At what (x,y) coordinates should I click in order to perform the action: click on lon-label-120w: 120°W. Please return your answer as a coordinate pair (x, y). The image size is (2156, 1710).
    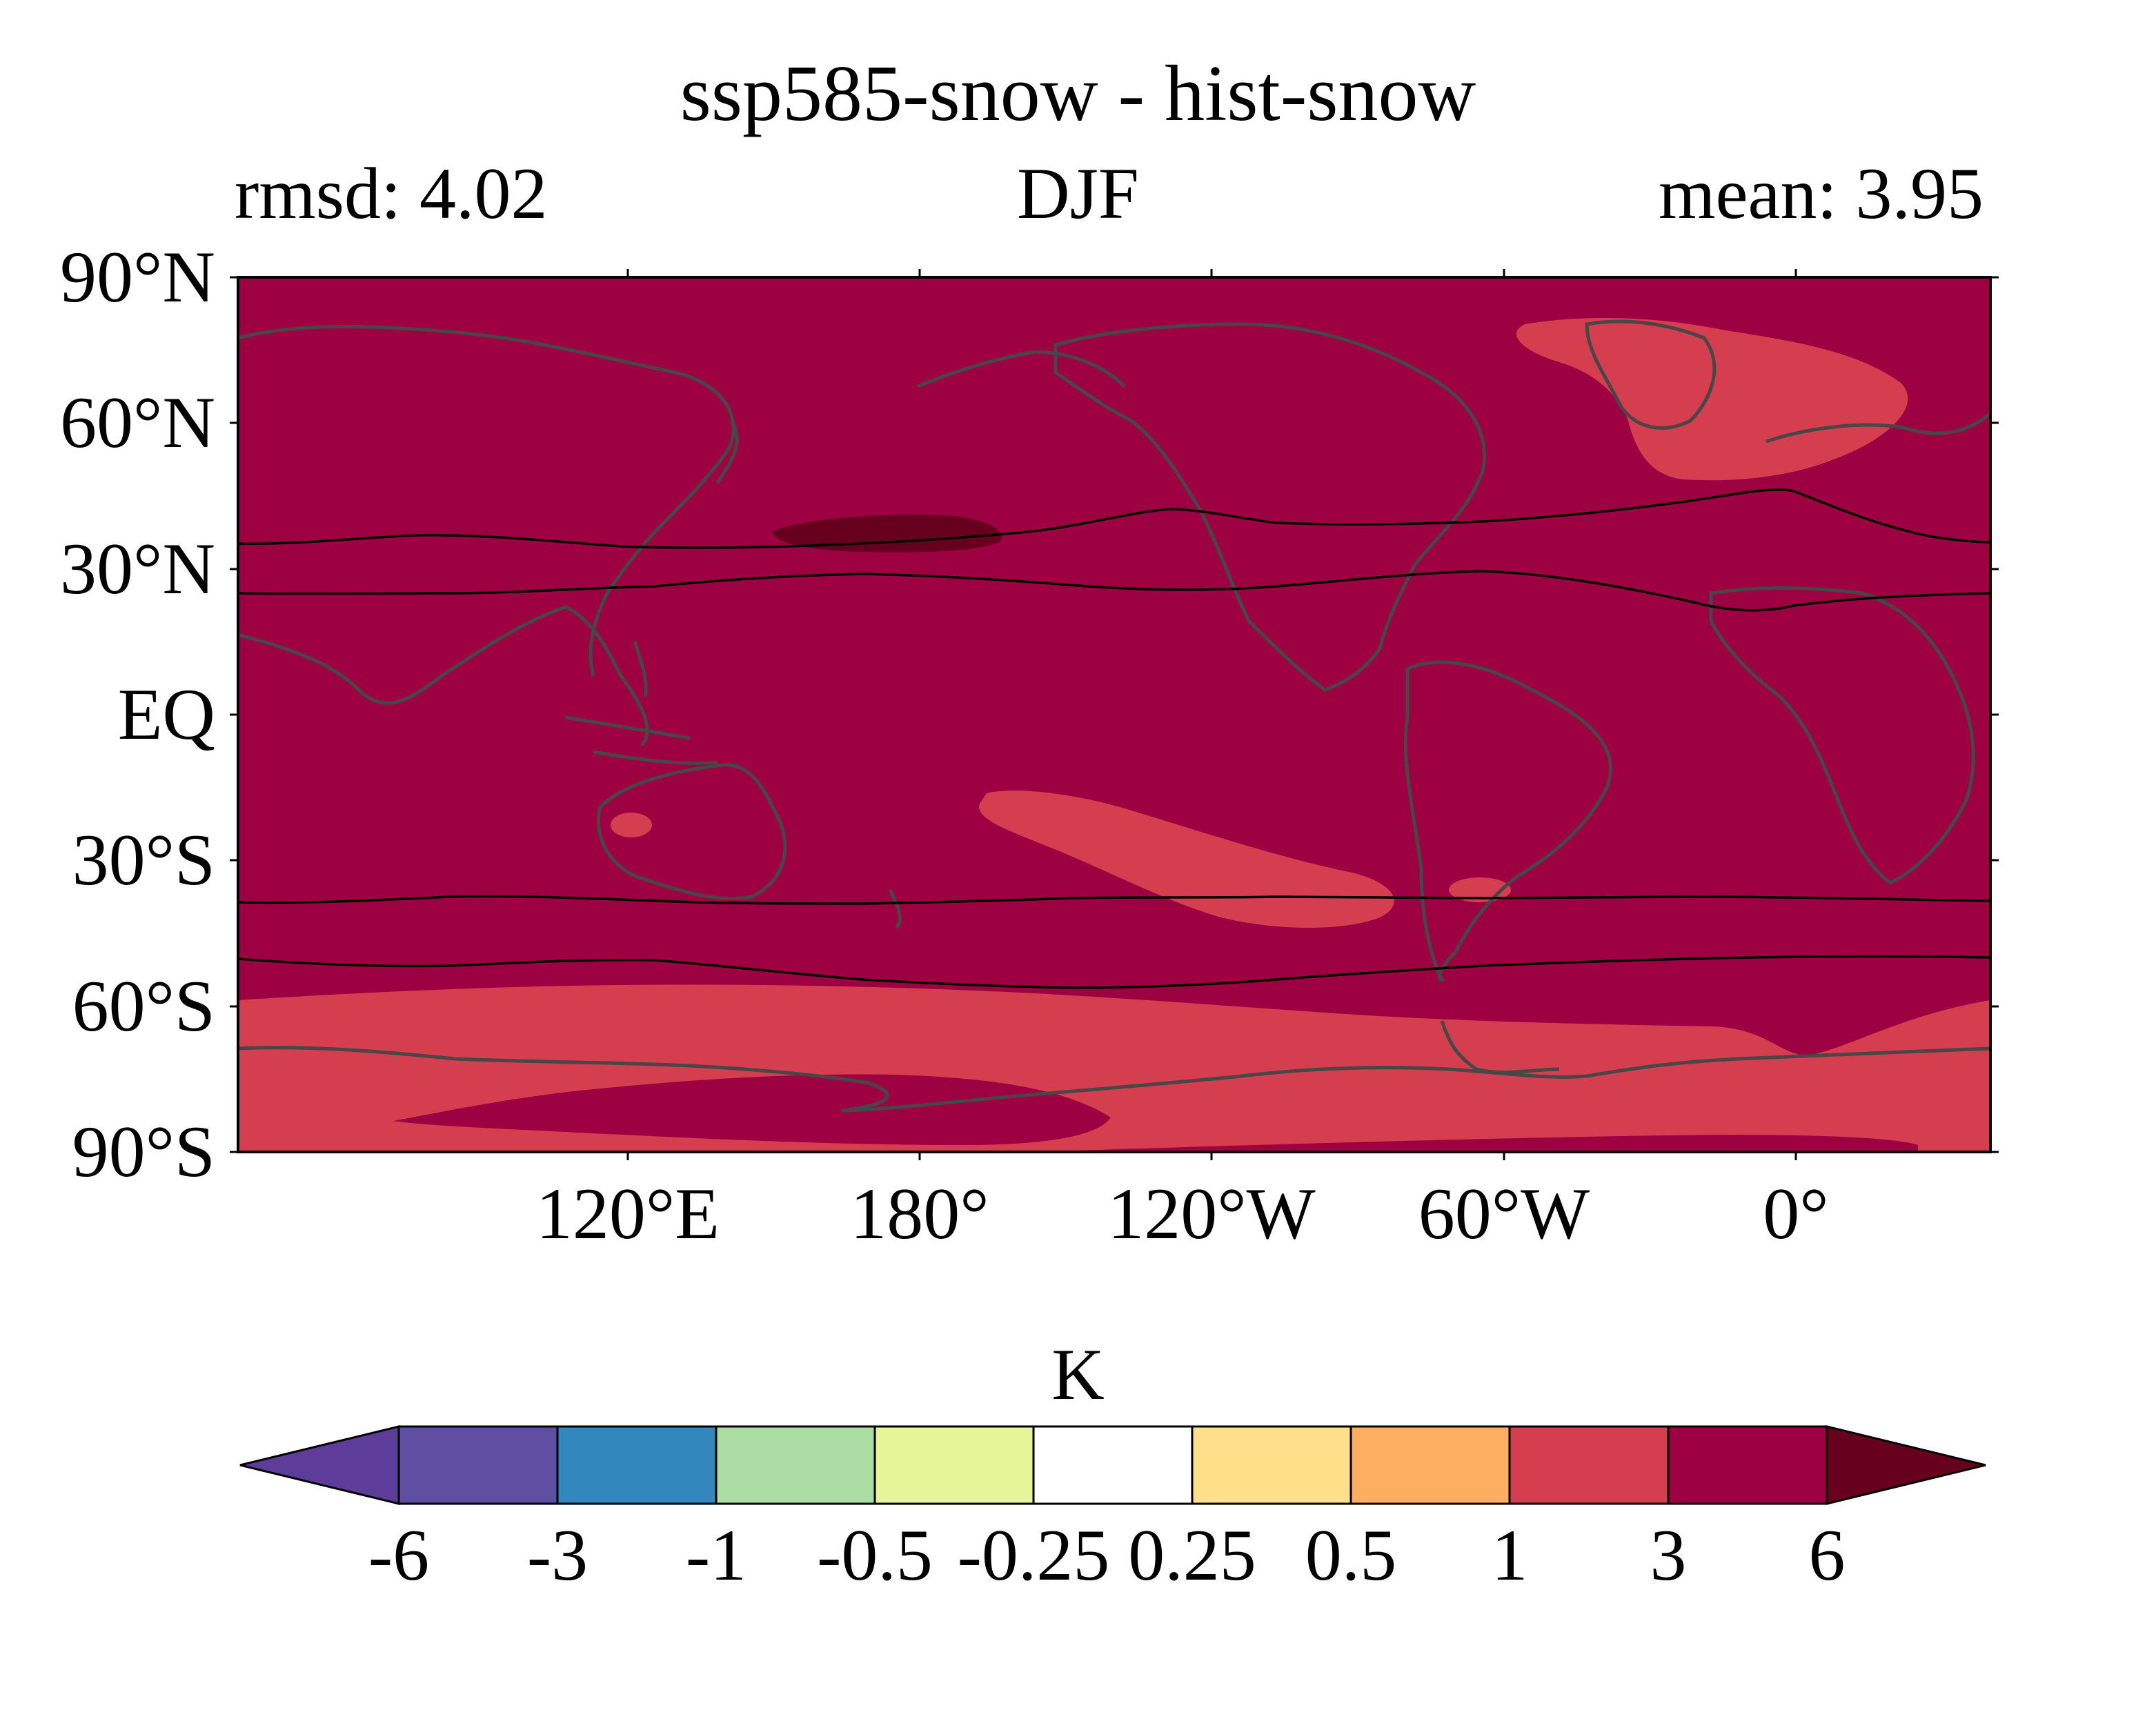
    Looking at the image, I should click on (1211, 1213).